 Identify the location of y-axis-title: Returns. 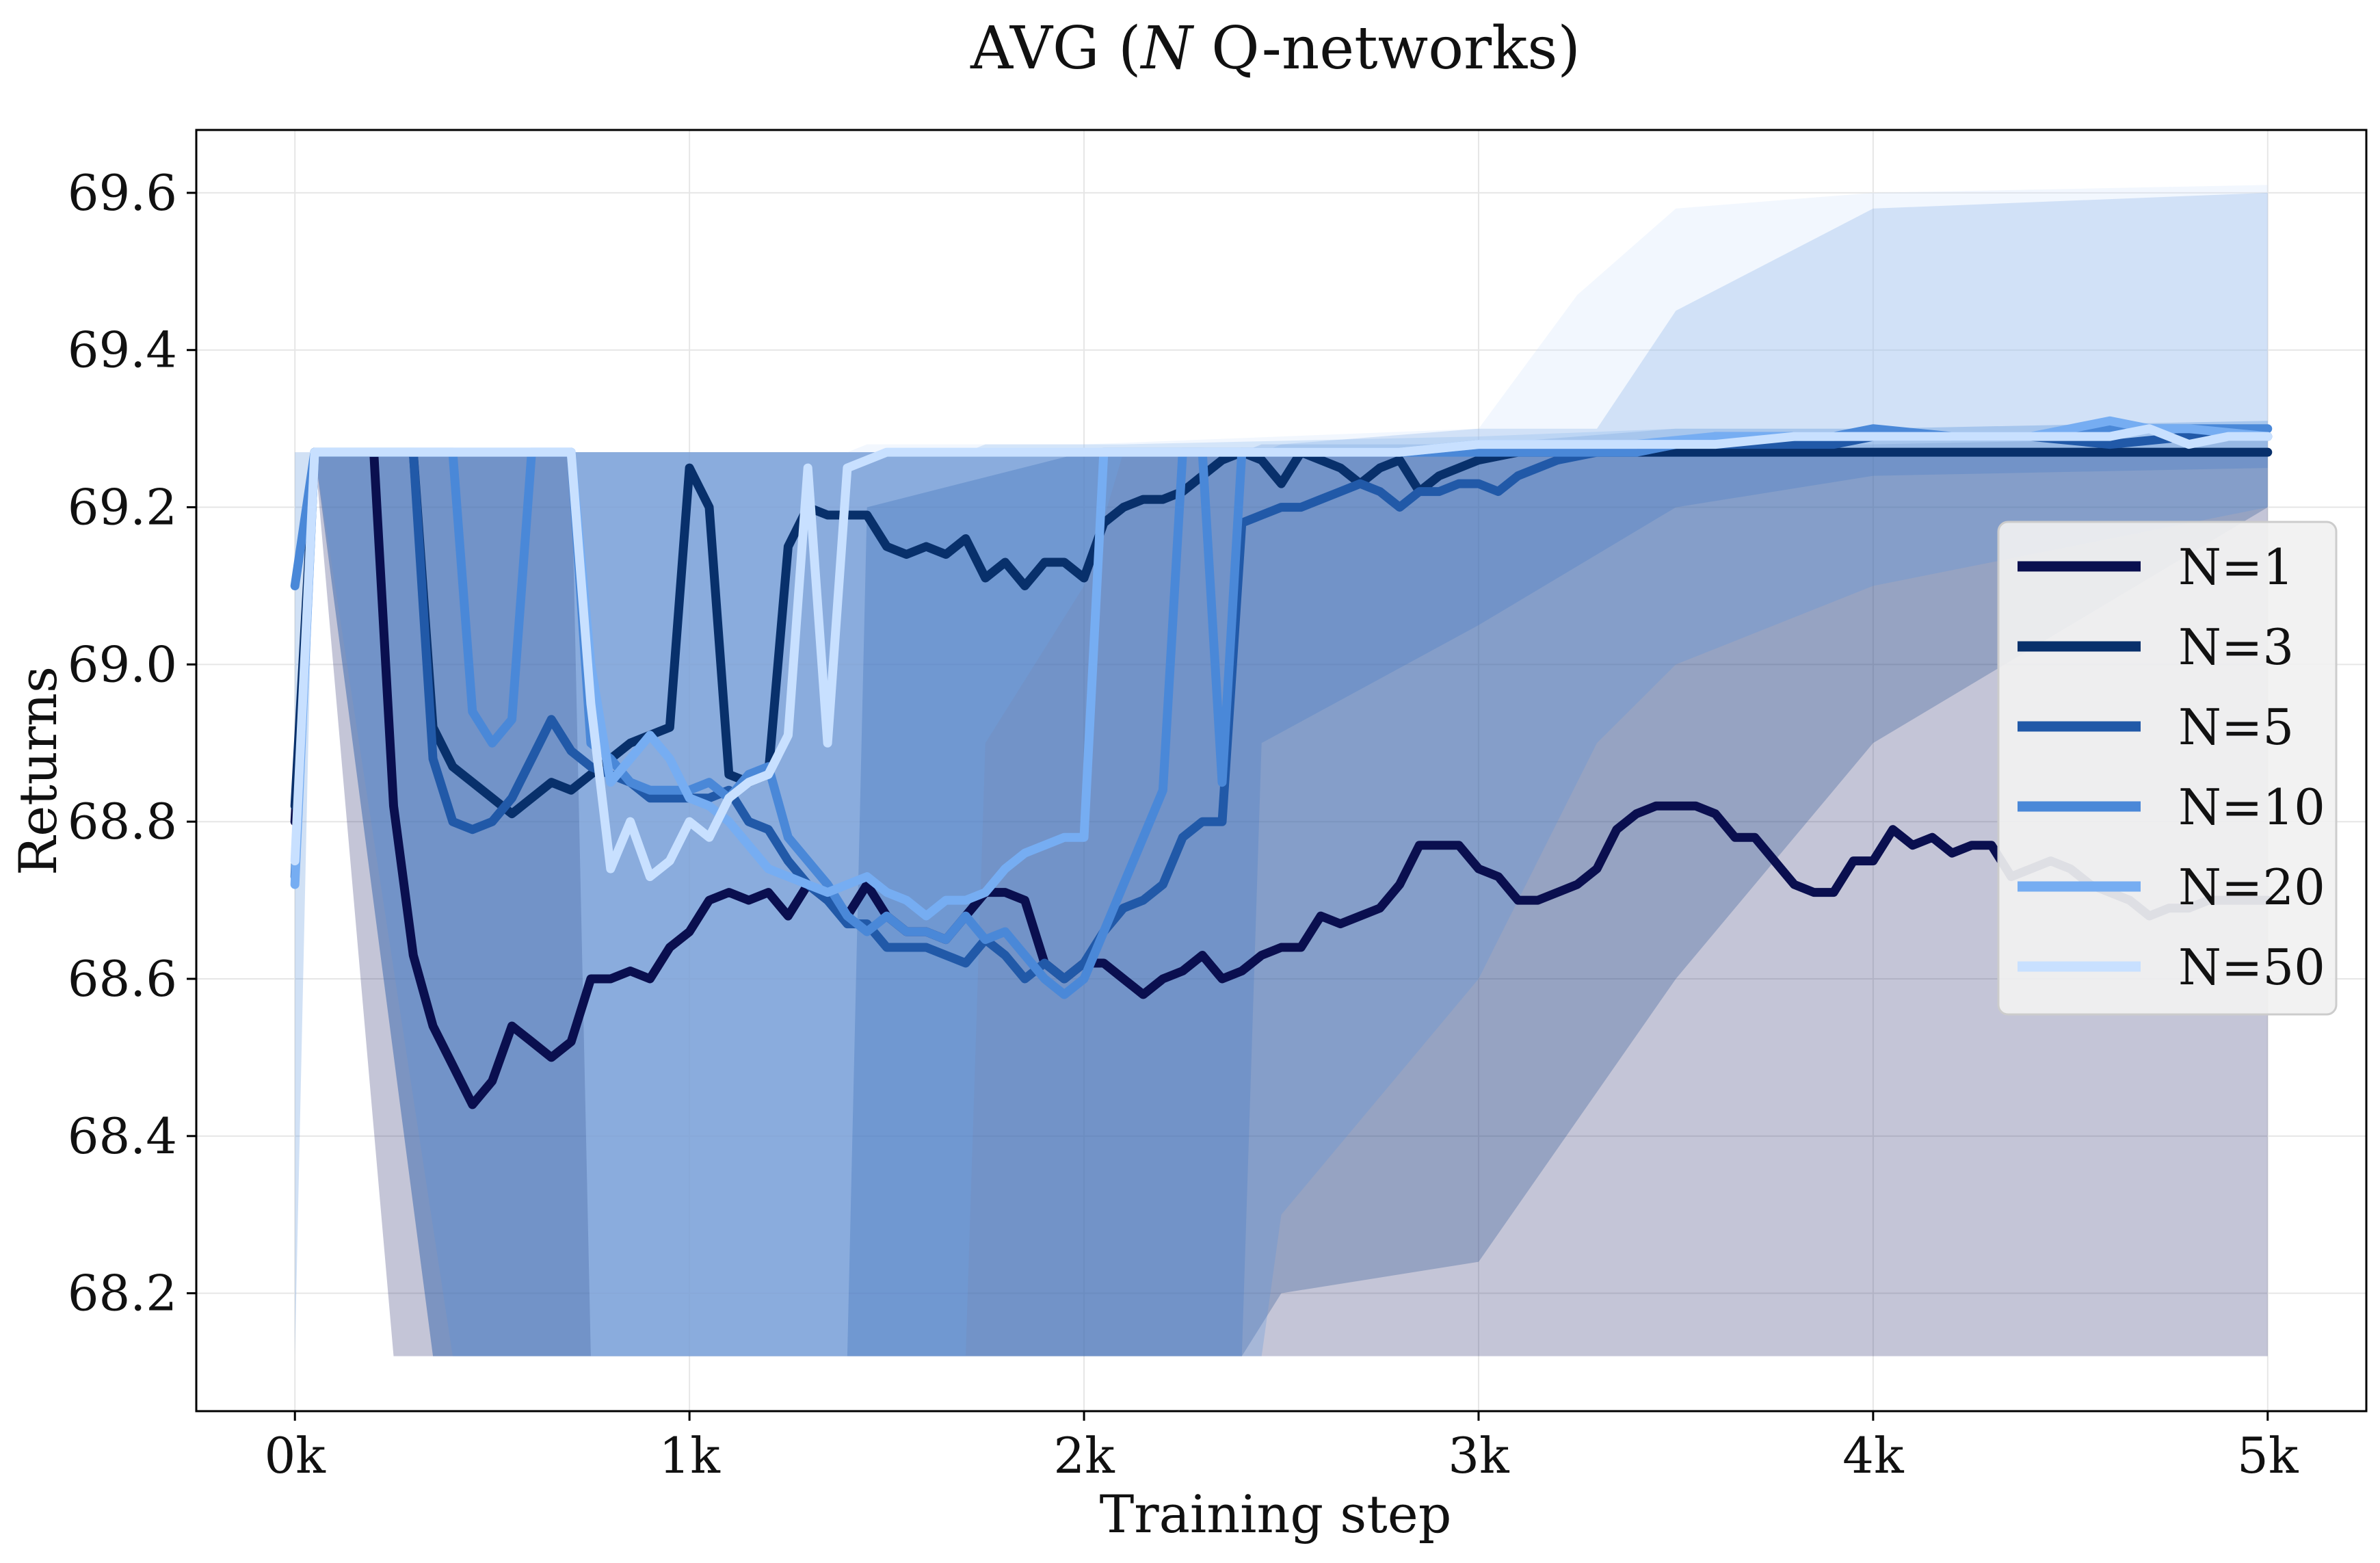
(38, 771).